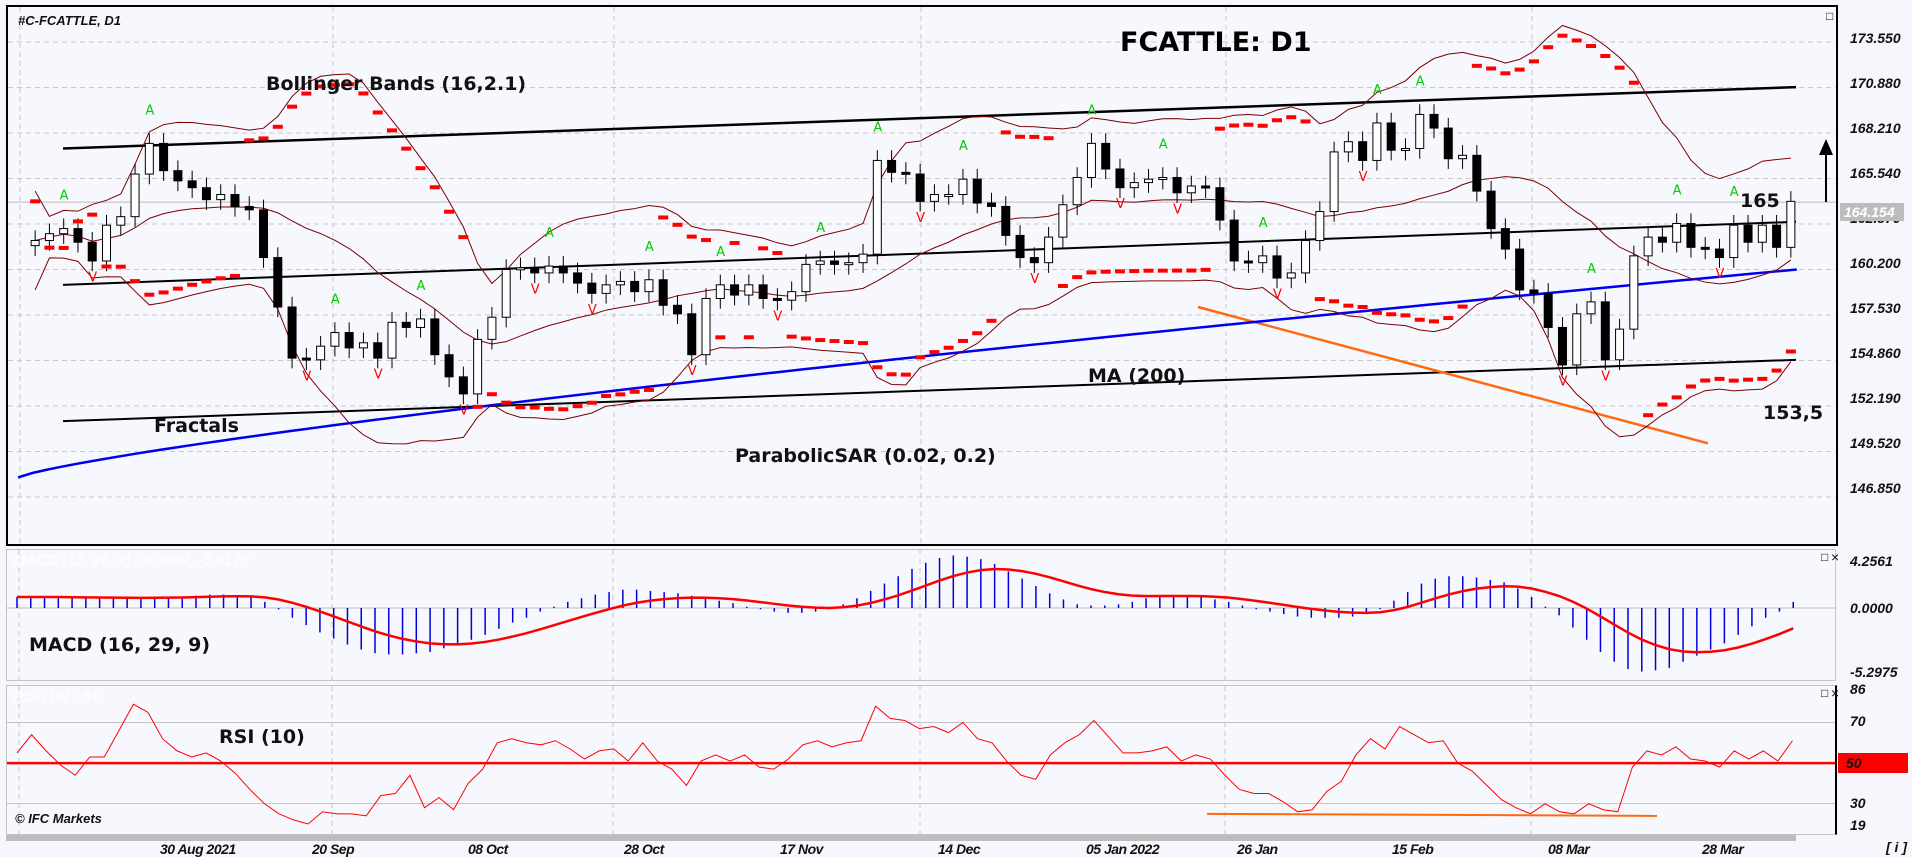 This screenshot has height=857, width=1912. I want to click on time-tick: 08 Oct, so click(488, 849).